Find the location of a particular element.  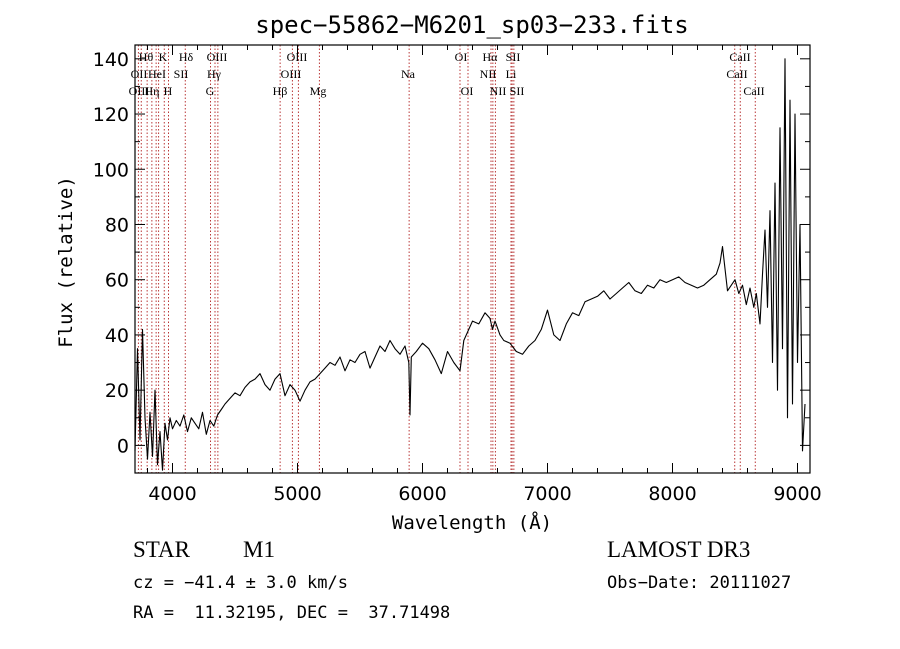

line-label: I is located at coordinates (164, 74).